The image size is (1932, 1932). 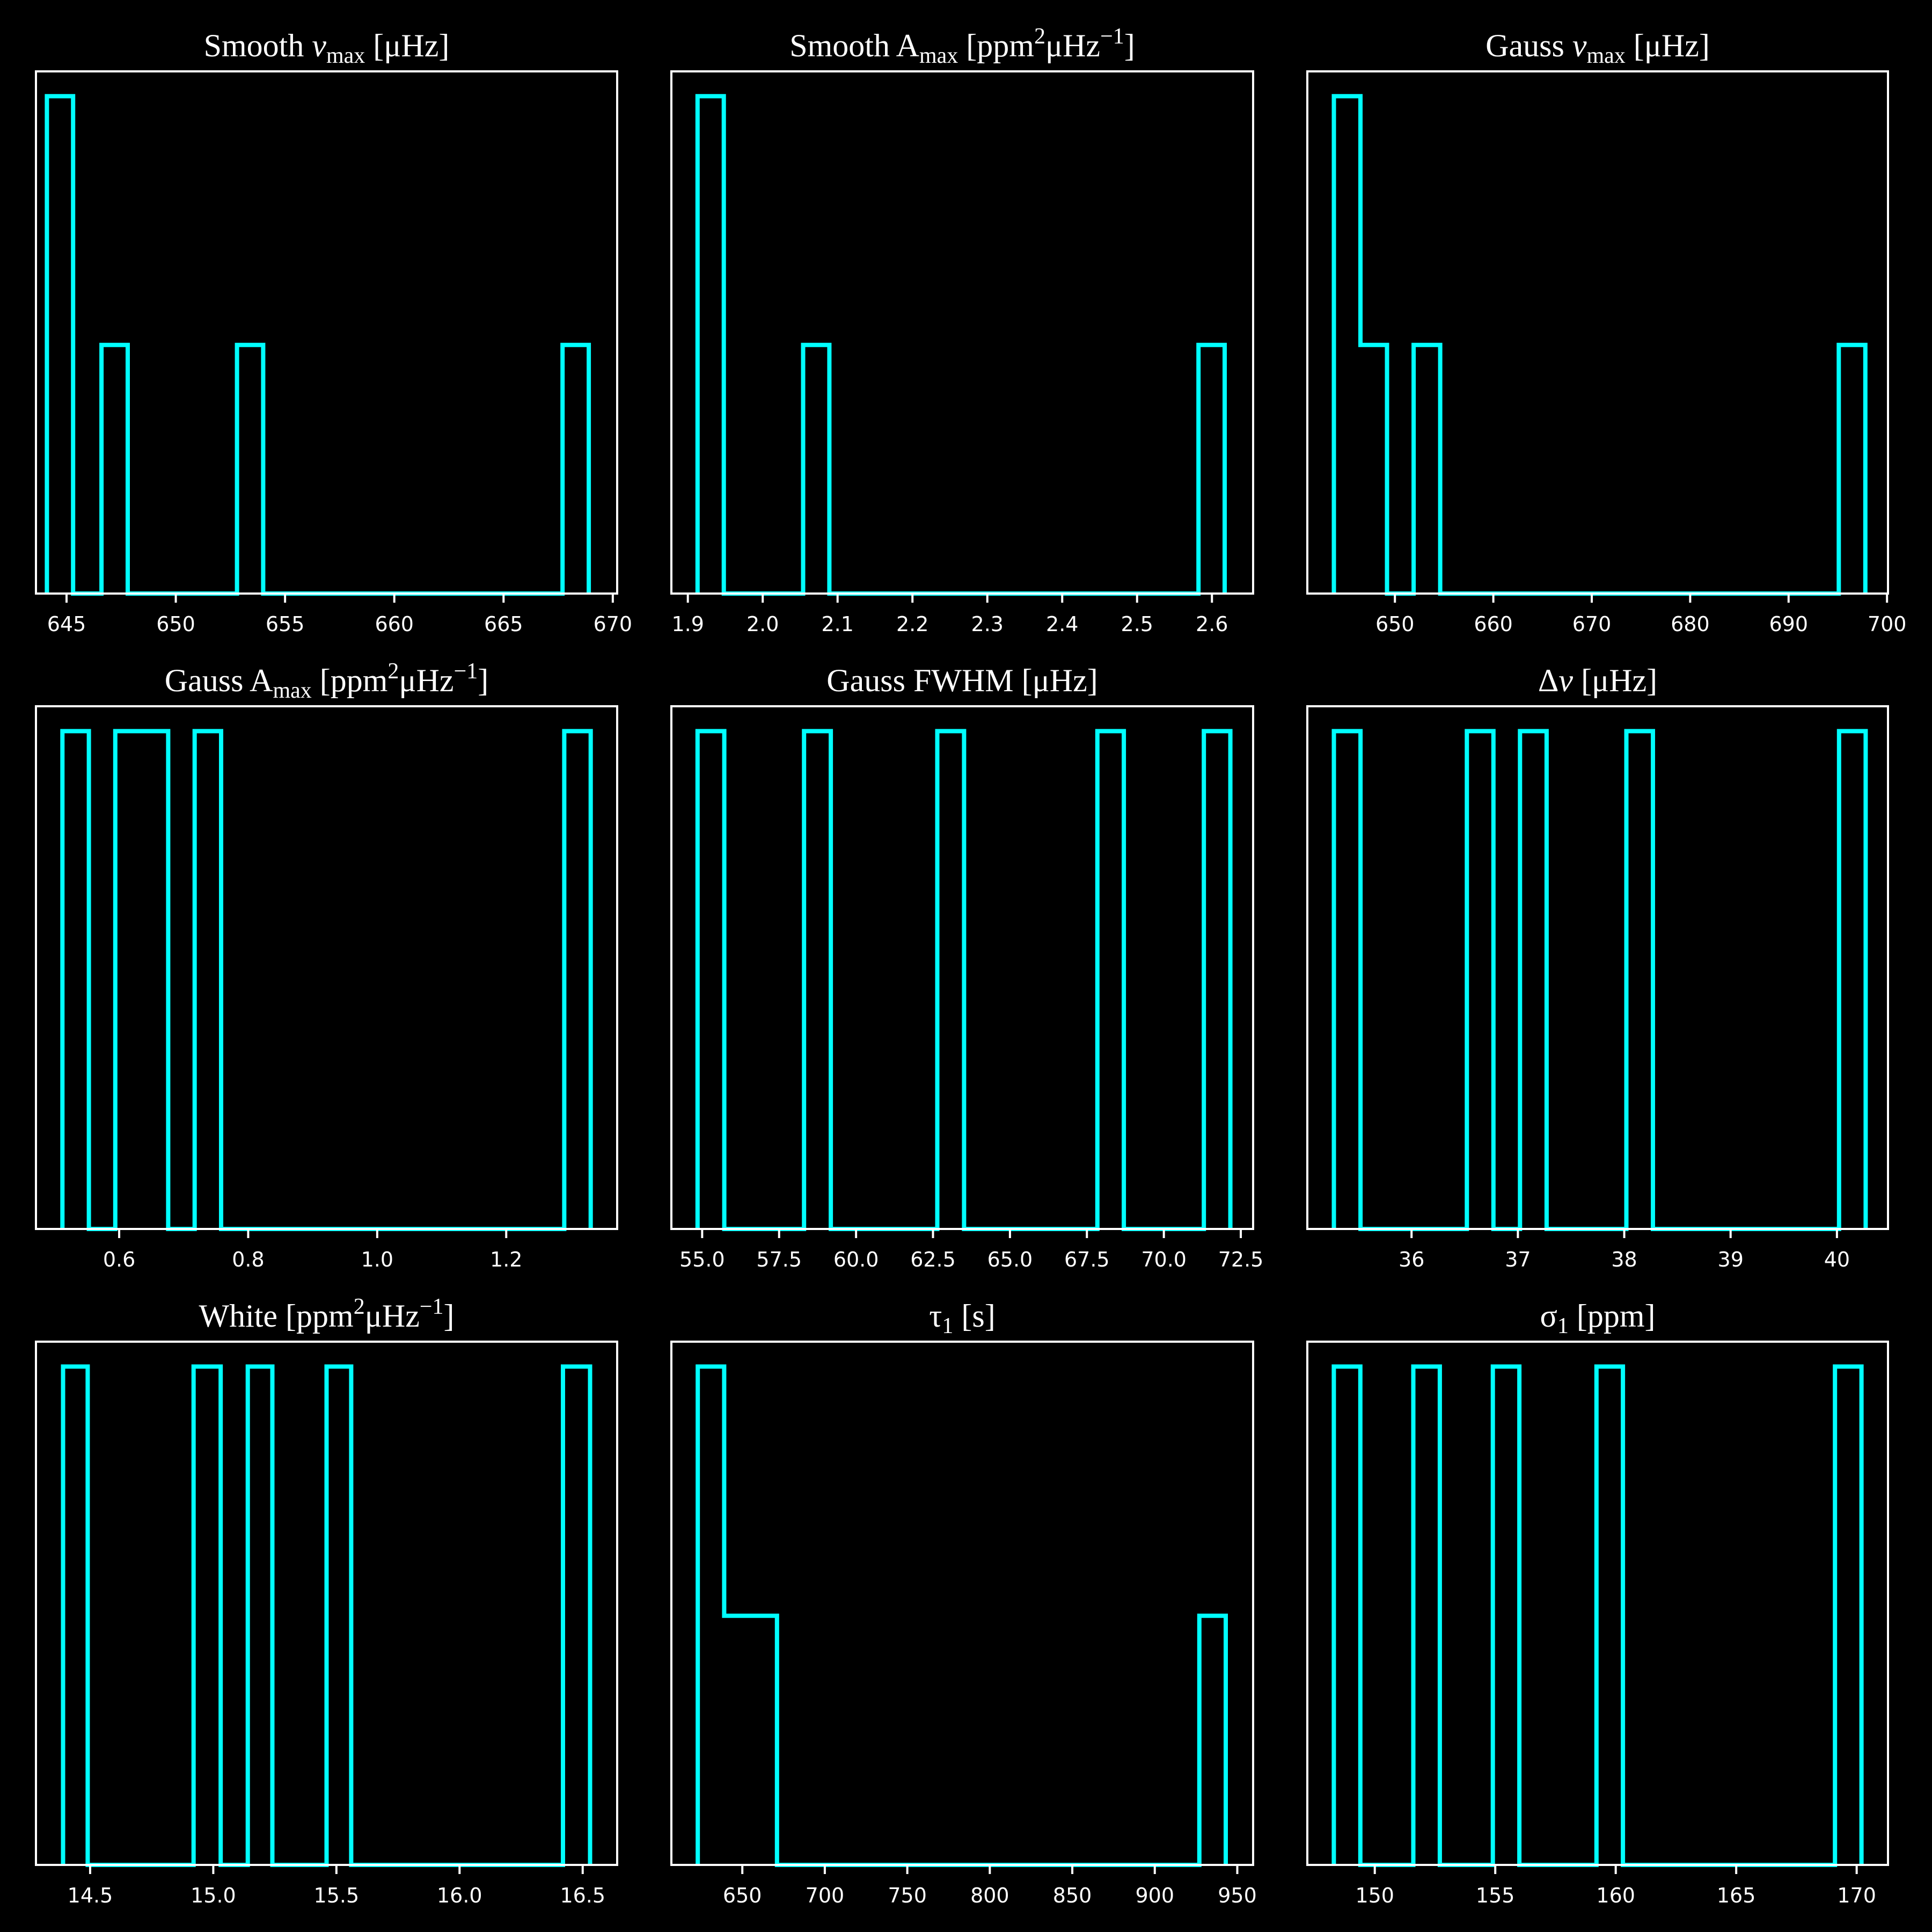 I want to click on x-tick-label: 950, so click(x=1237, y=1895).